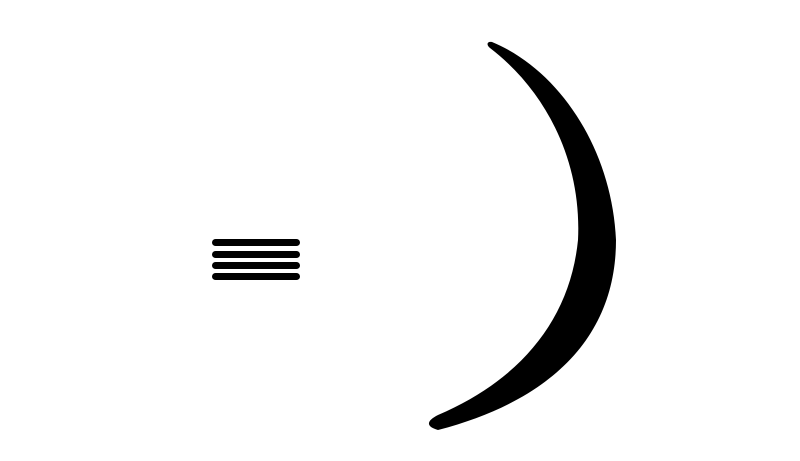 The width and height of the screenshot is (800, 461). I want to click on legend, so click(256, 259).